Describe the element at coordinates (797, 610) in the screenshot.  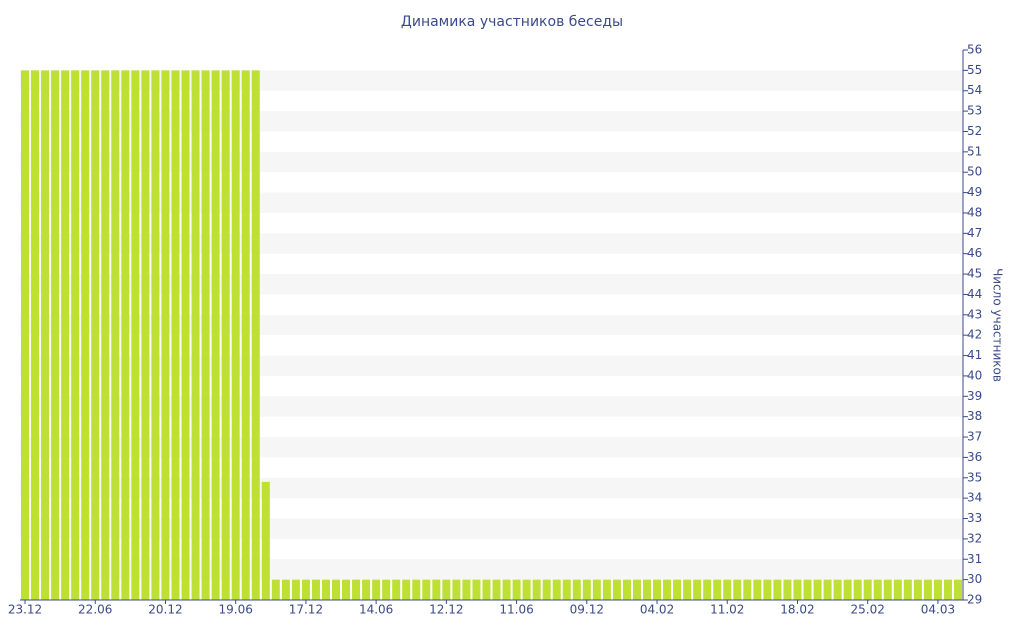
I see `x-tick-label: 18.02` at that location.